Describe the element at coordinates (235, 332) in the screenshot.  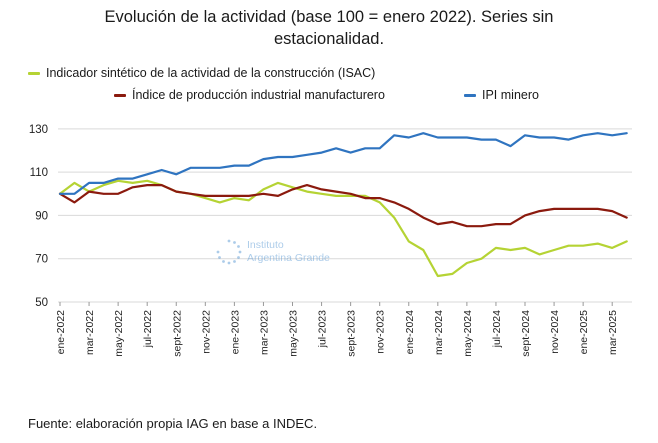
I see `x-tick-label-ene-2023: ene-2023` at that location.